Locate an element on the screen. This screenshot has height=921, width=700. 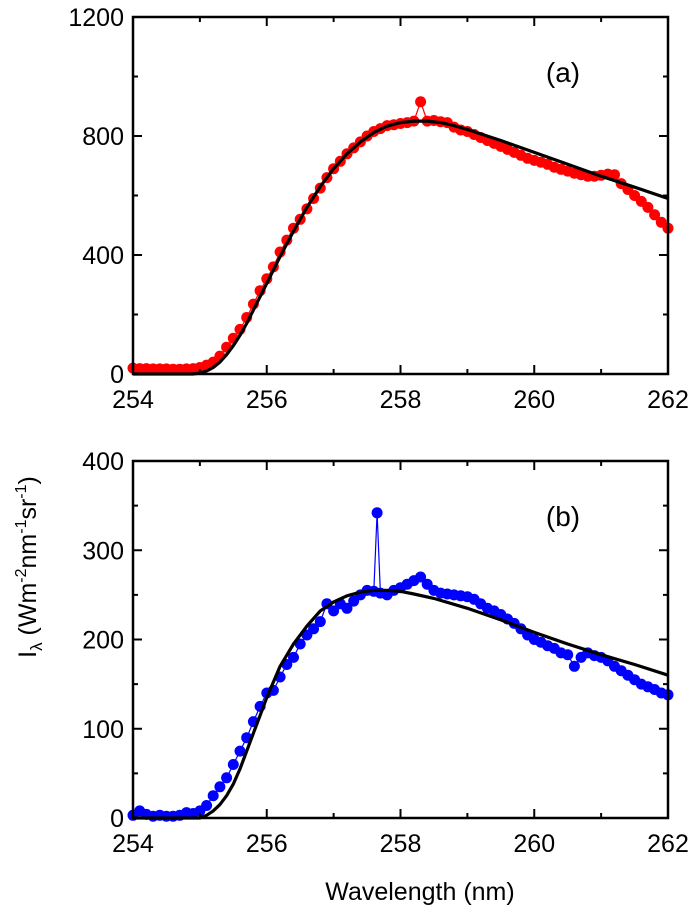
panel-b-x-tick-label-4: 262 is located at coordinates (668, 844).